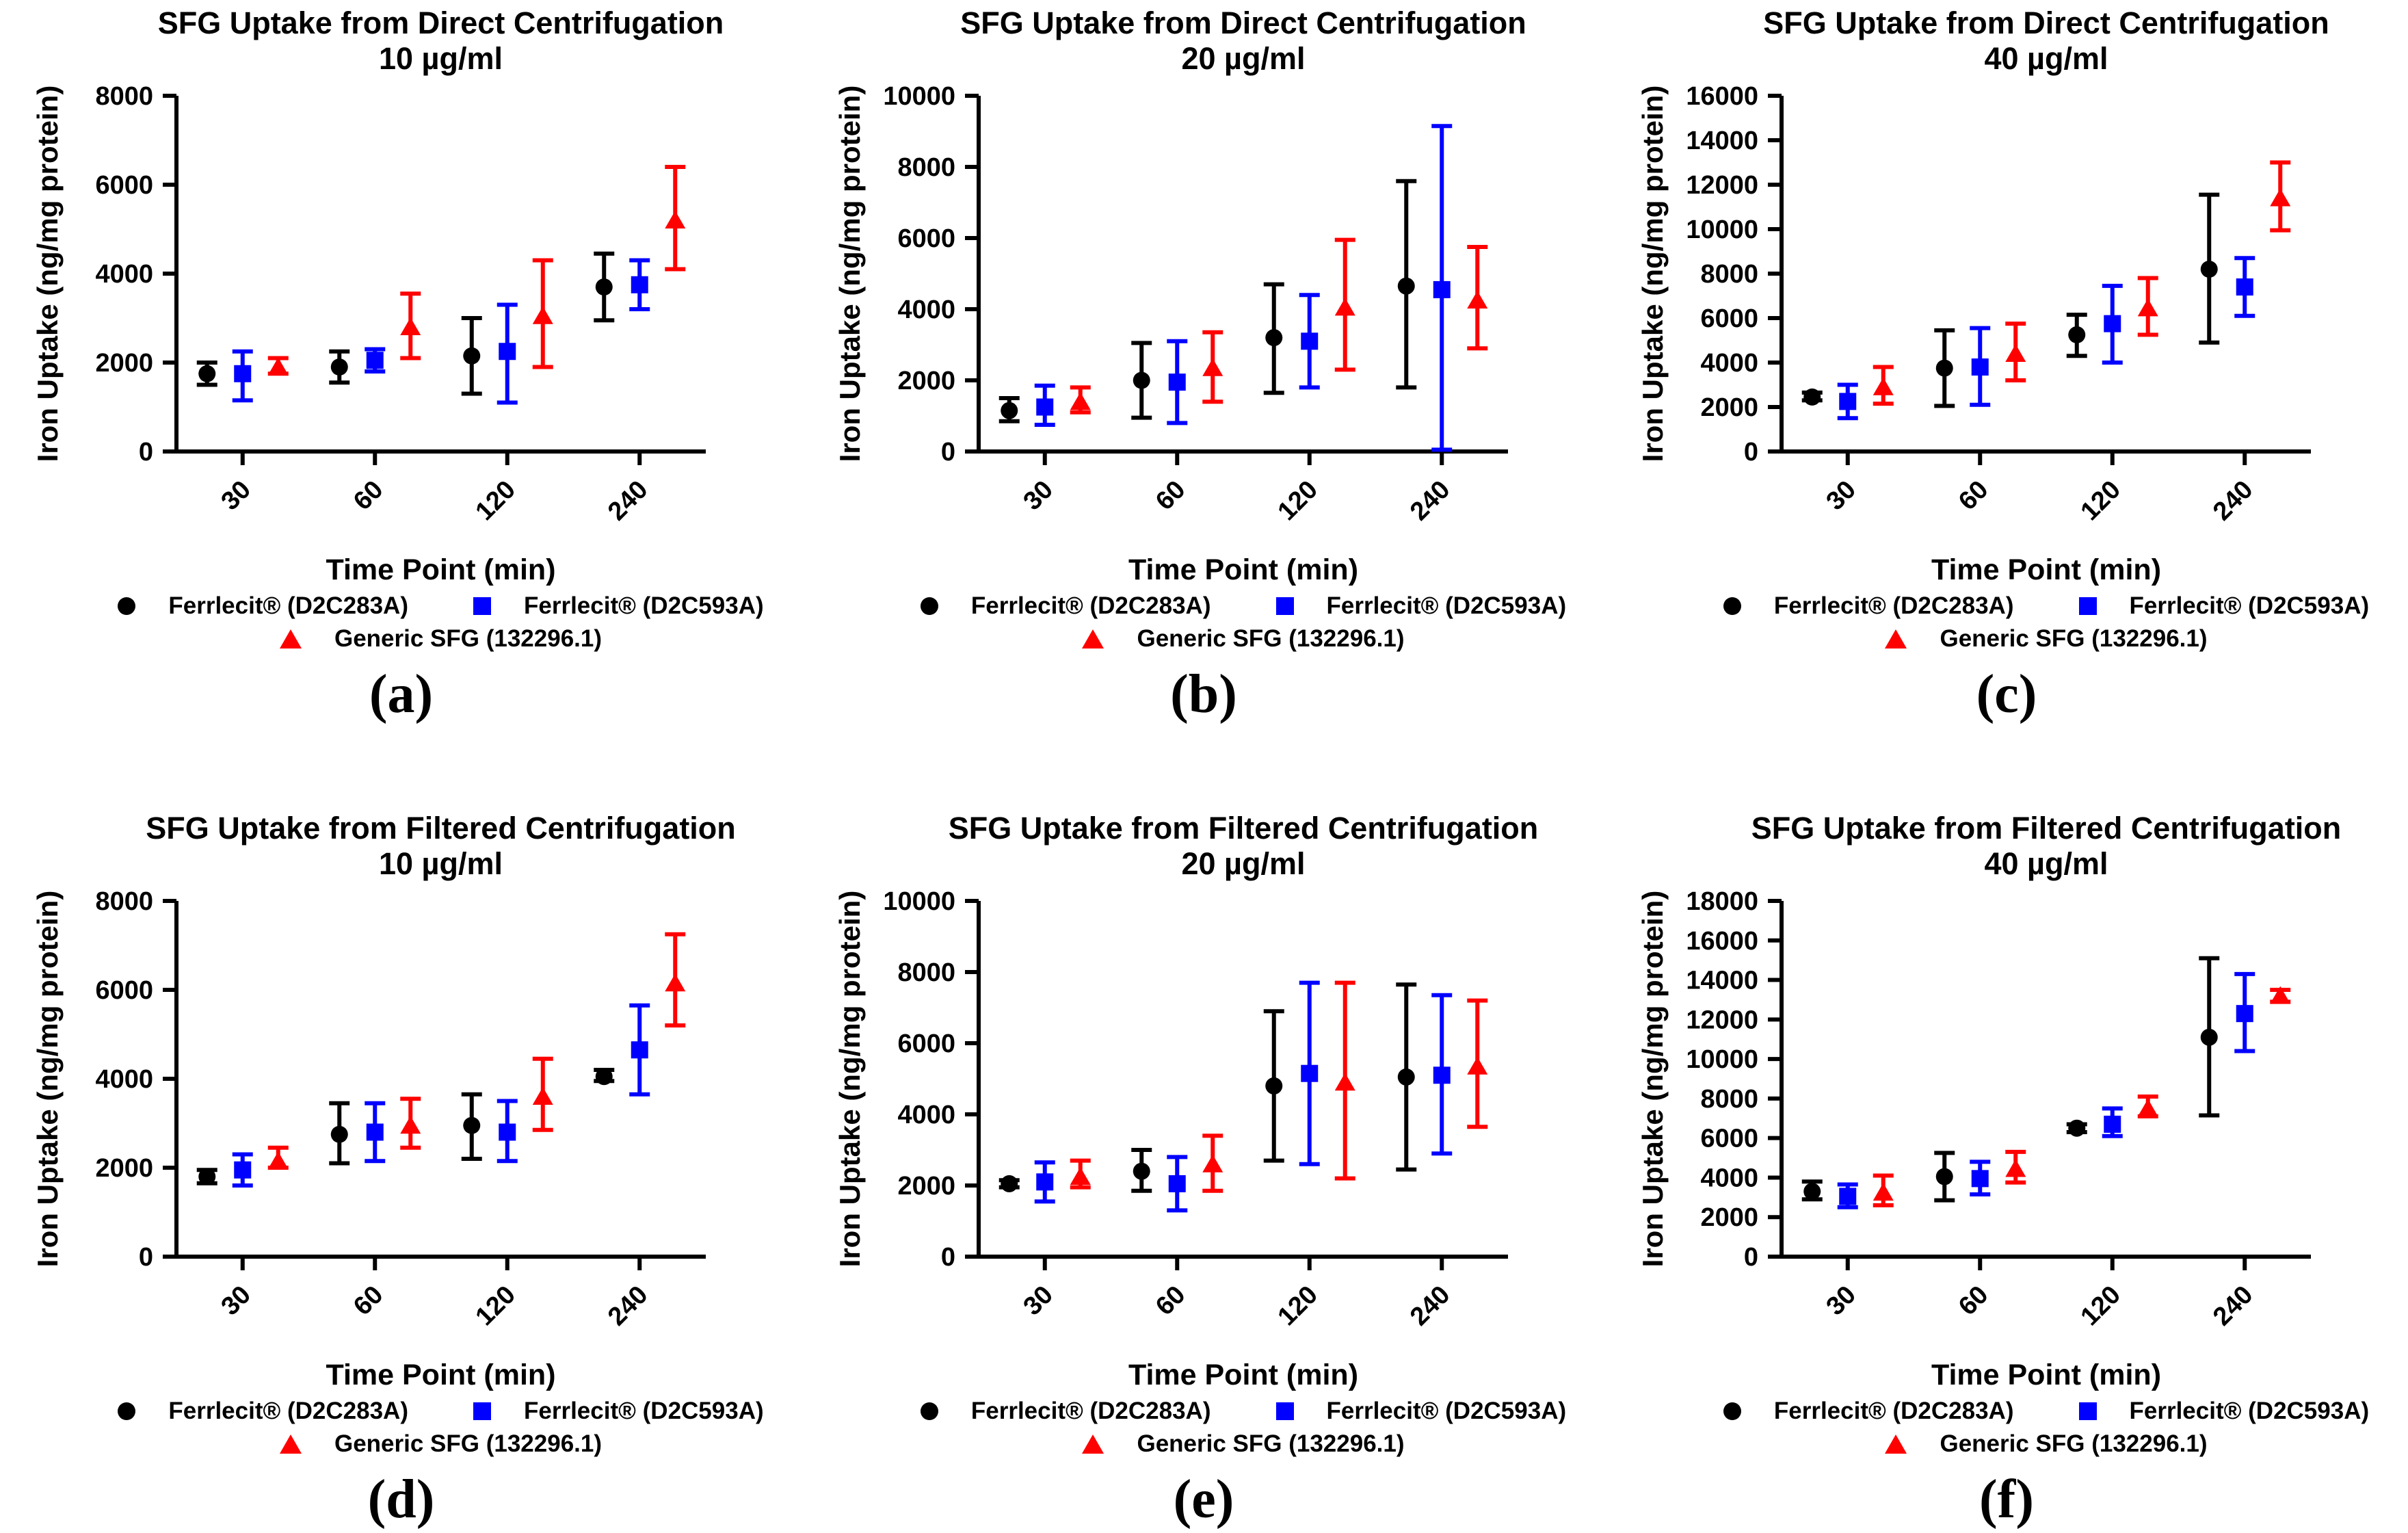  What do you see at coordinates (2006, 694) in the screenshot?
I see `panel-letter: (c)` at bounding box center [2006, 694].